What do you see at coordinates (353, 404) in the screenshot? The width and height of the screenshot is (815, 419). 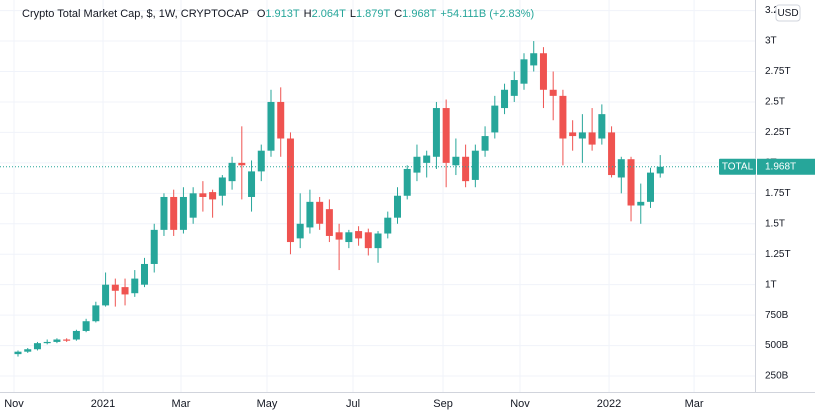 I see `x-tick-label: Jul` at bounding box center [353, 404].